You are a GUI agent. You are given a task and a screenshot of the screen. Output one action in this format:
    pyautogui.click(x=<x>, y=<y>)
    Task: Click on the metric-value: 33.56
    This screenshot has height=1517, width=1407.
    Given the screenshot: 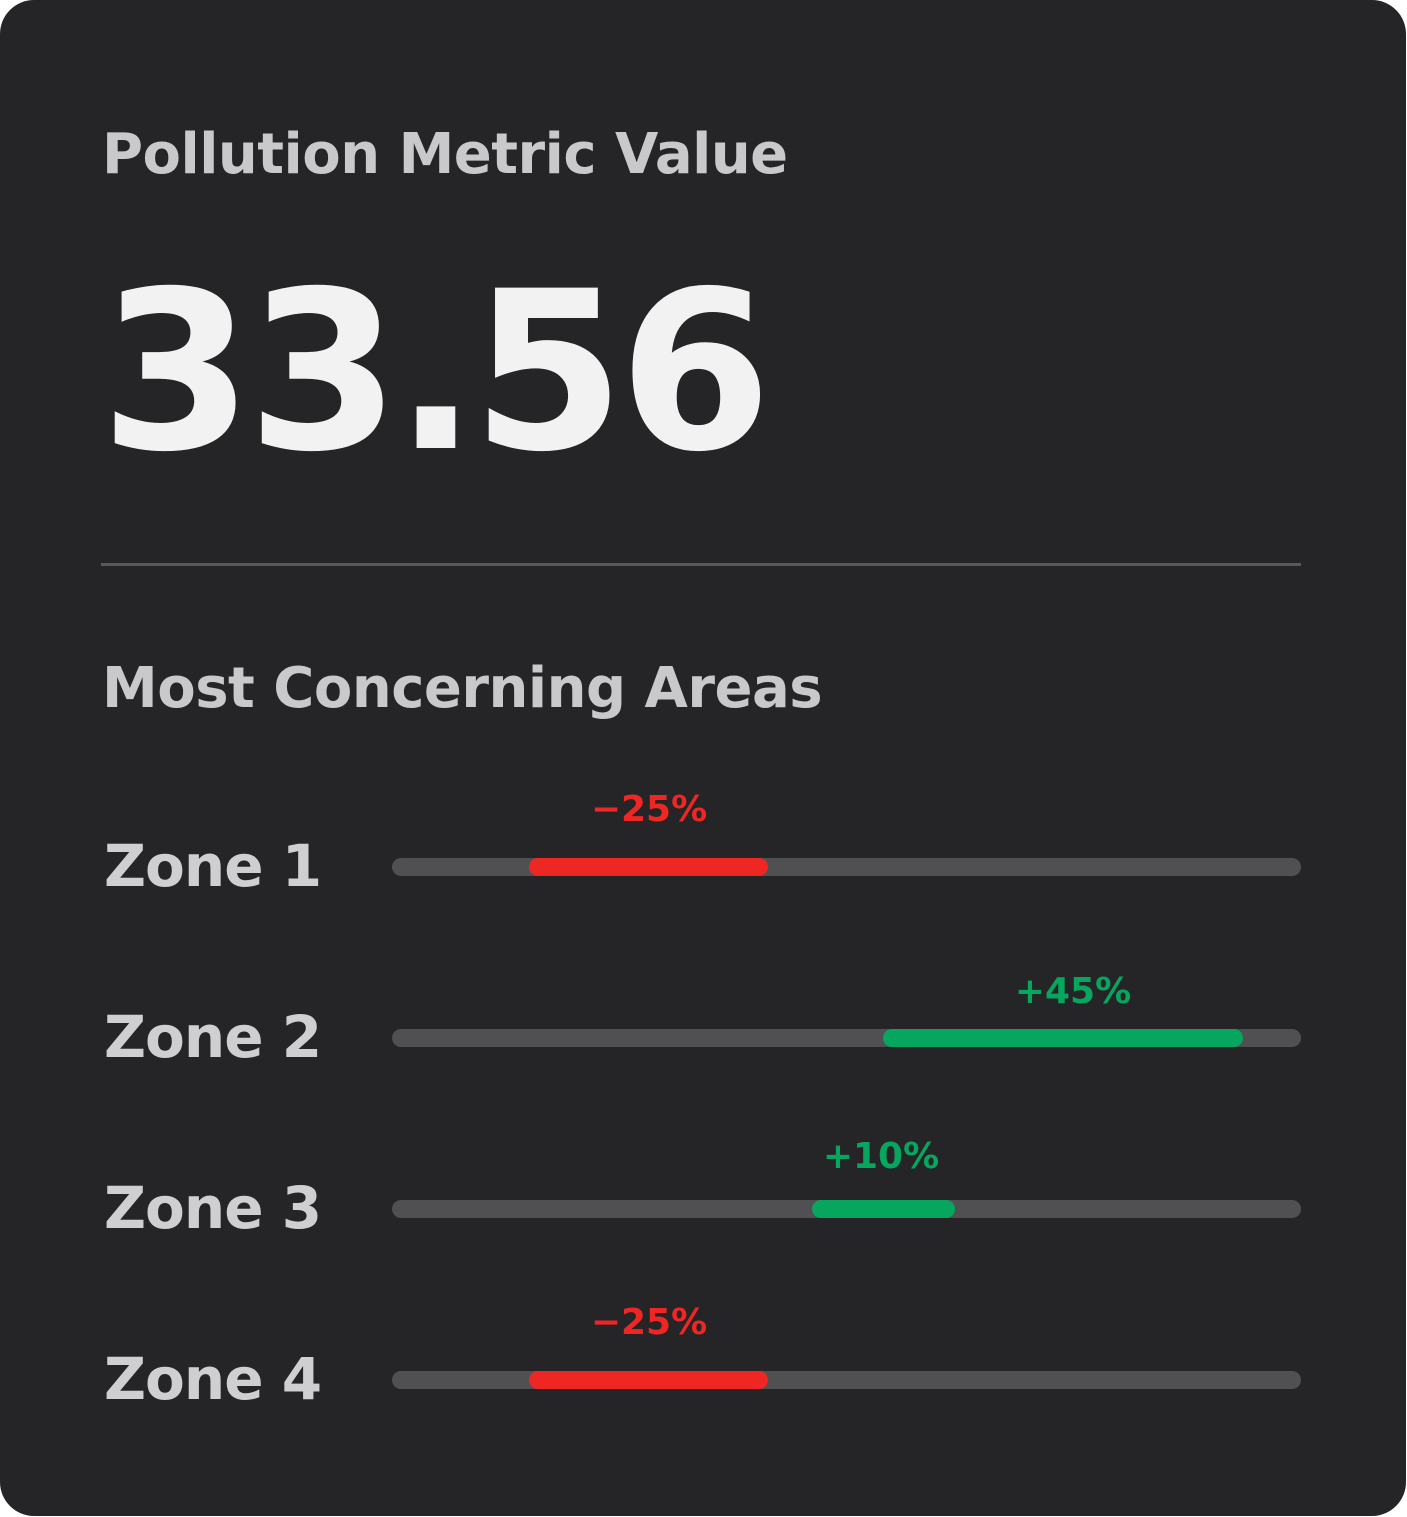 What is the action you would take?
    pyautogui.click(x=436, y=372)
    